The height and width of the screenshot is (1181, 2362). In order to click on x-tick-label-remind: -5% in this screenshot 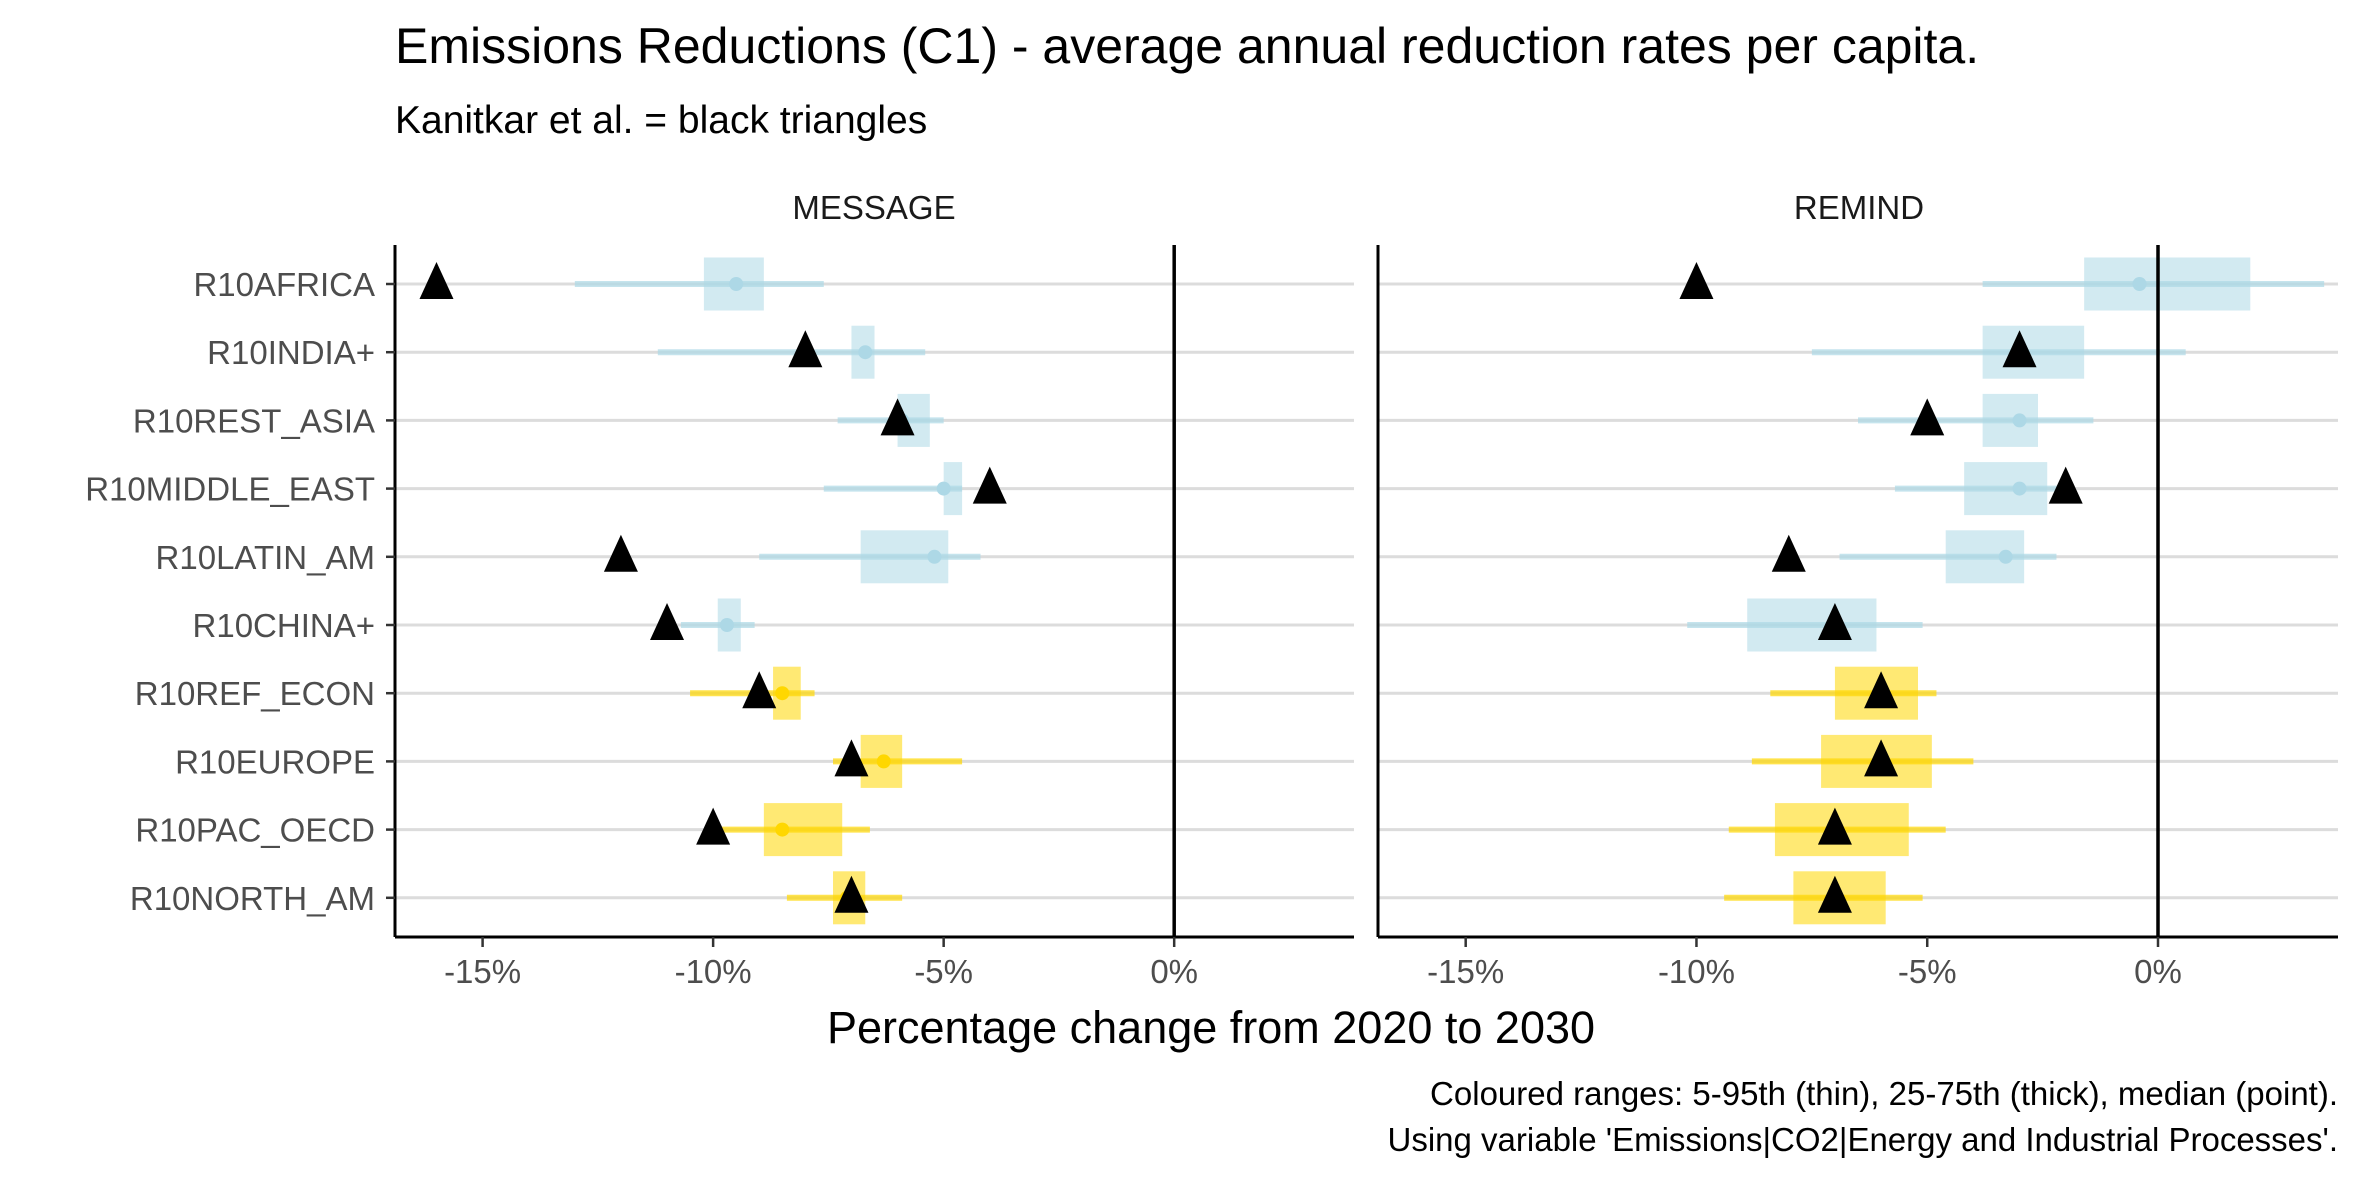, I will do `click(1927, 971)`.